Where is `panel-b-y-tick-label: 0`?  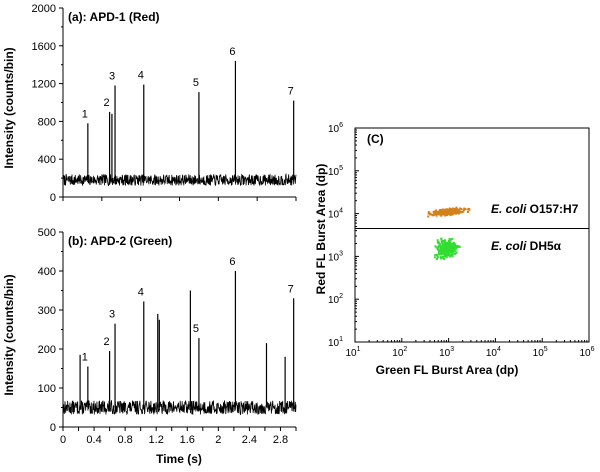 panel-b-y-tick-label: 0 is located at coordinates (53, 428).